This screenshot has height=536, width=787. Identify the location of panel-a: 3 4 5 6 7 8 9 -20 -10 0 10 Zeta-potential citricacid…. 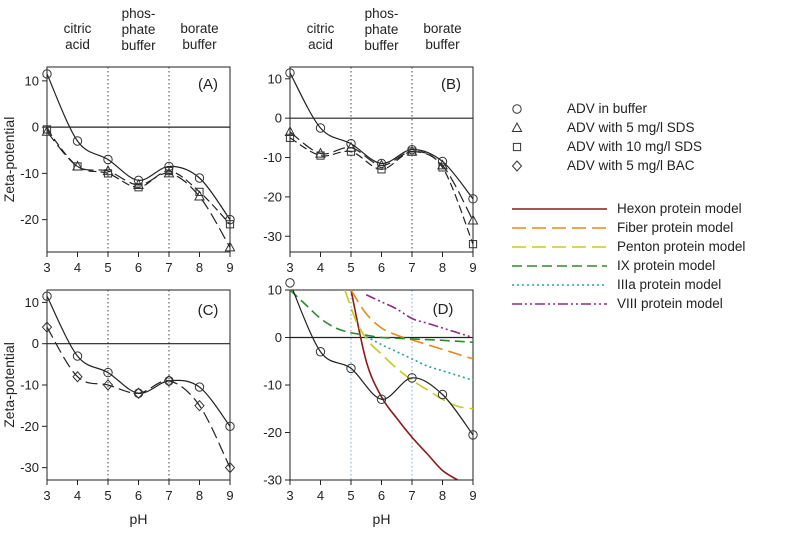
(118, 140).